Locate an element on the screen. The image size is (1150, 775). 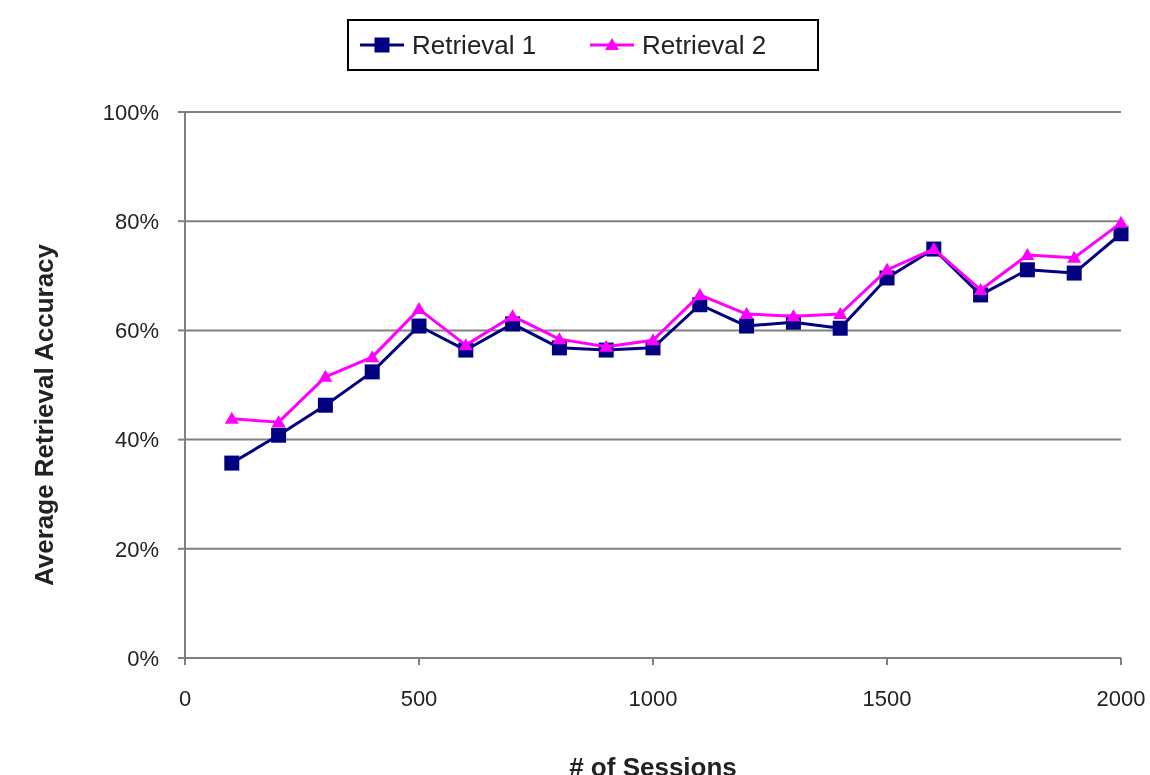
y-tick-label: 20% is located at coordinates (136, 549).